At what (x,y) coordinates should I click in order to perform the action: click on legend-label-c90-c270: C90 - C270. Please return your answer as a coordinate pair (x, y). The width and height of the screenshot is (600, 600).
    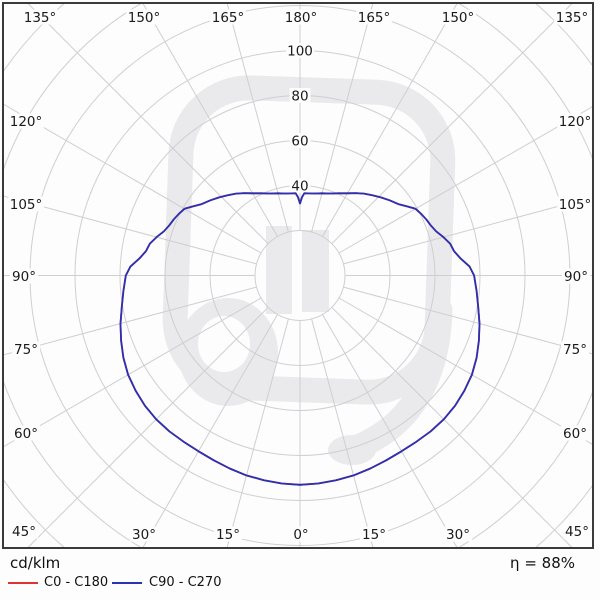
    Looking at the image, I should click on (185, 582).